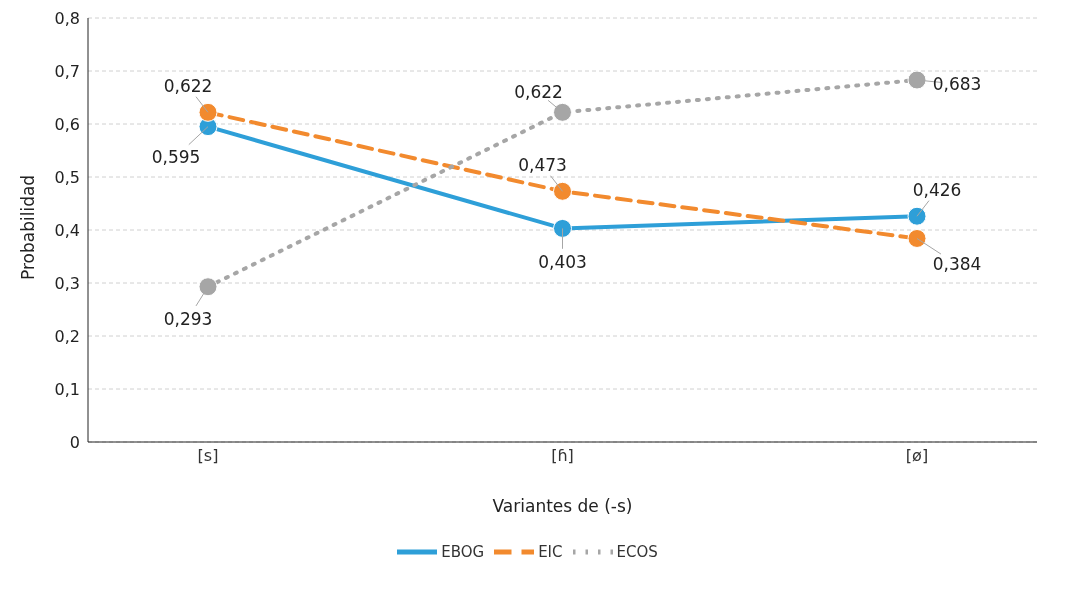  Describe the element at coordinates (937, 190) in the screenshot. I see `data-label: 0,426` at that location.